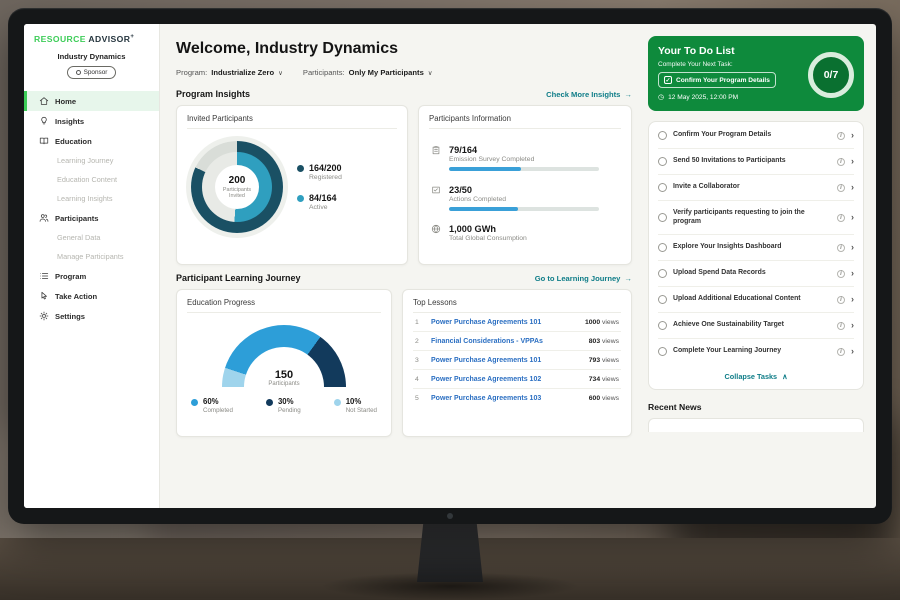 This screenshot has width=900, height=600. Describe the element at coordinates (487, 341) in the screenshot. I see `lesson-link: Financial Considerations - VPPAs` at that location.